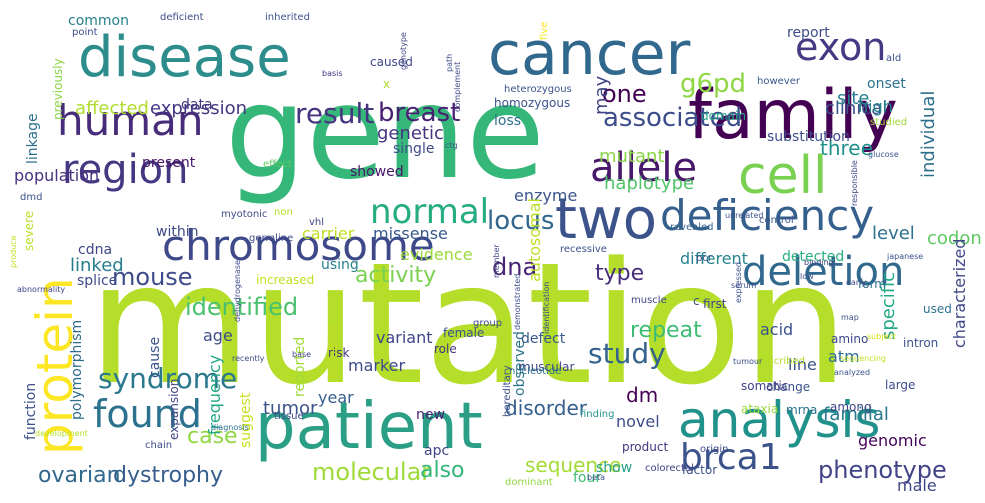 This screenshot has width=985, height=503. Describe the element at coordinates (125, 170) in the screenshot. I see `word-region: region` at that location.